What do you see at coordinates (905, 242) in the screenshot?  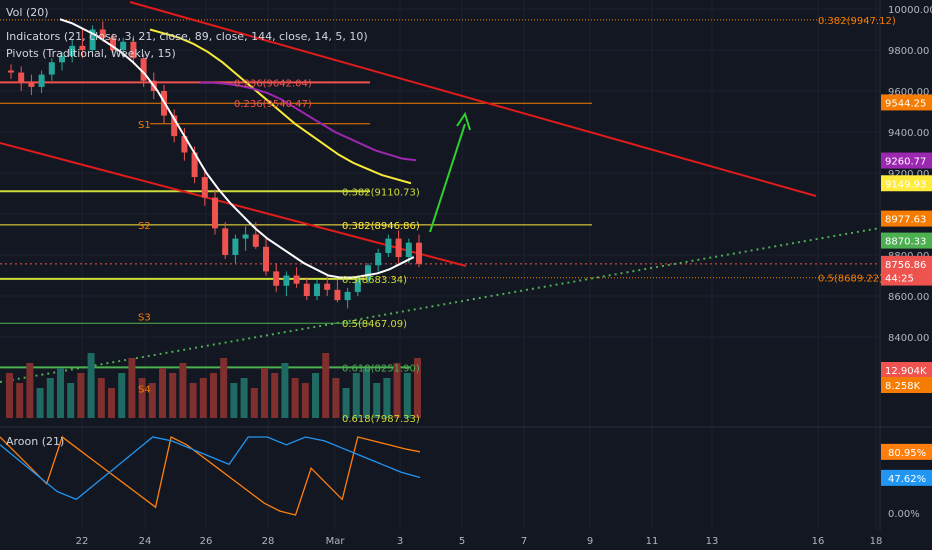 I see `price-badge-label: 8870.33` at bounding box center [905, 242].